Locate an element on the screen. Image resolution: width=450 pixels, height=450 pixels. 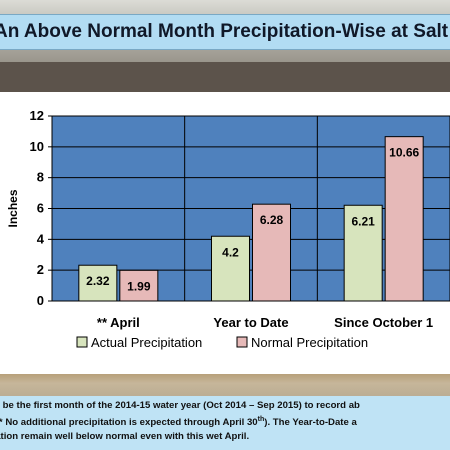
legend-label: Actual Precipitation is located at coordinates (146, 342).